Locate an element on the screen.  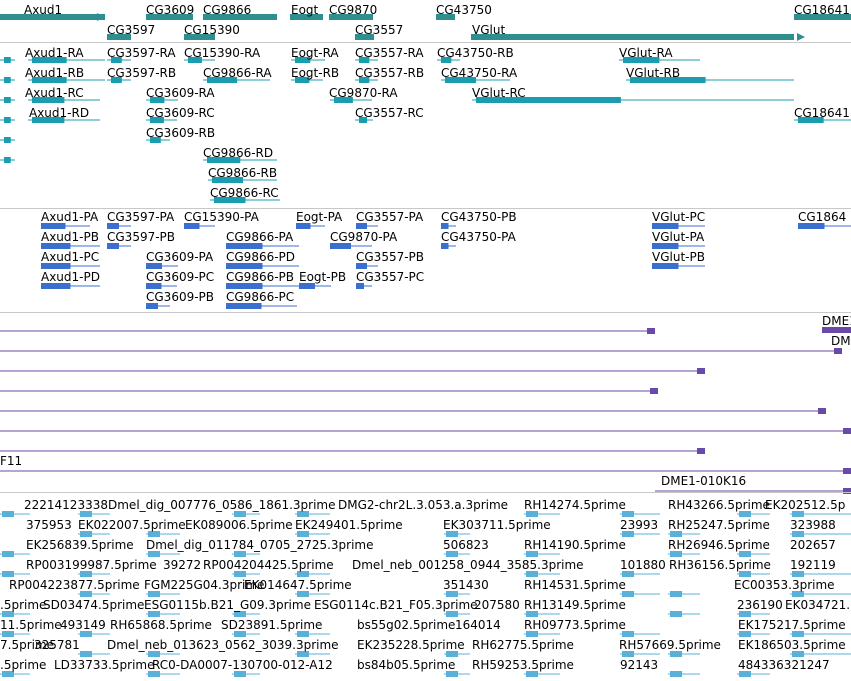
est-label: 351430 is located at coordinates (466, 585).